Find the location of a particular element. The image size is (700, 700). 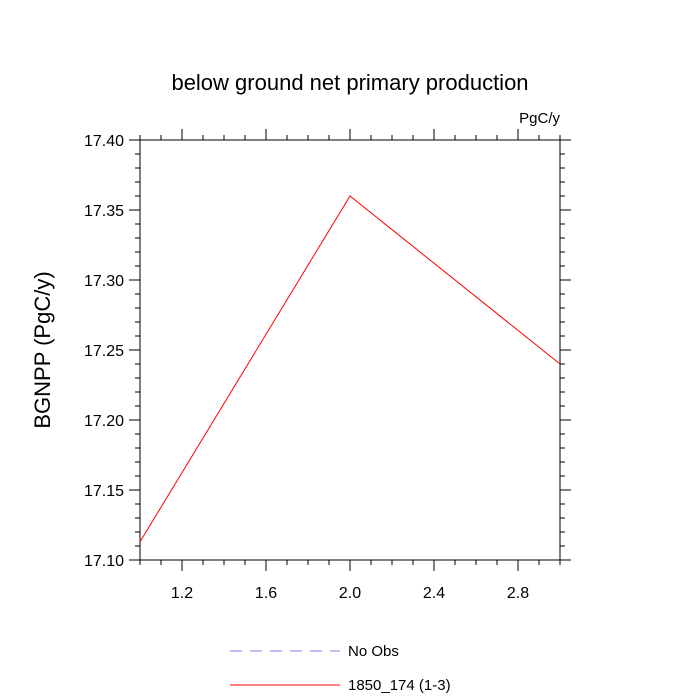

units-label: PgC/y is located at coordinates (539, 118).